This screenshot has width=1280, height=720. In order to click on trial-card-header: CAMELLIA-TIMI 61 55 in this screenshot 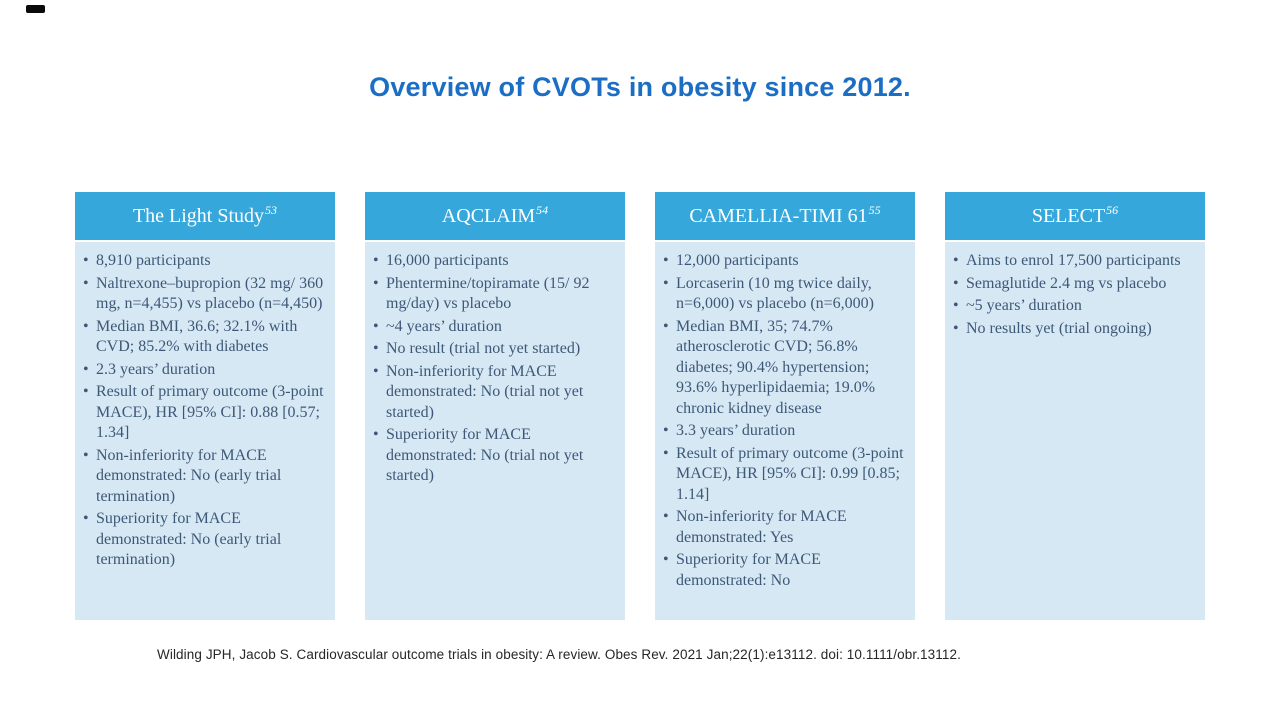, I will do `click(785, 216)`.